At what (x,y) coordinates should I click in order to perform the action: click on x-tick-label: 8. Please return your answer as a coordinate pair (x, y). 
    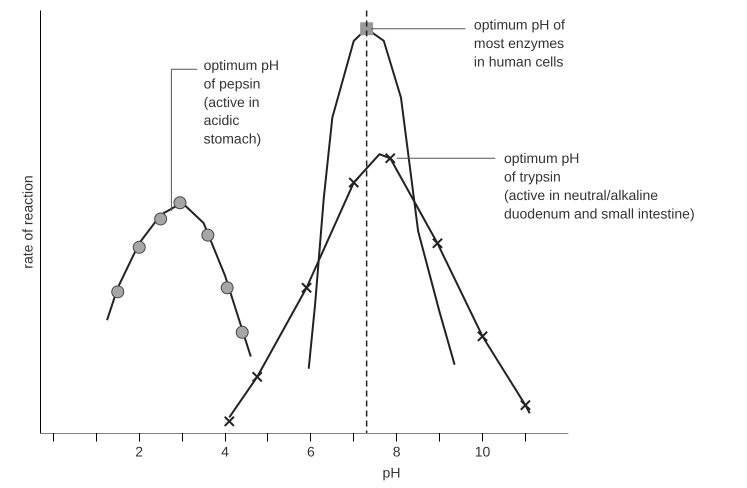
    Looking at the image, I should click on (396, 452).